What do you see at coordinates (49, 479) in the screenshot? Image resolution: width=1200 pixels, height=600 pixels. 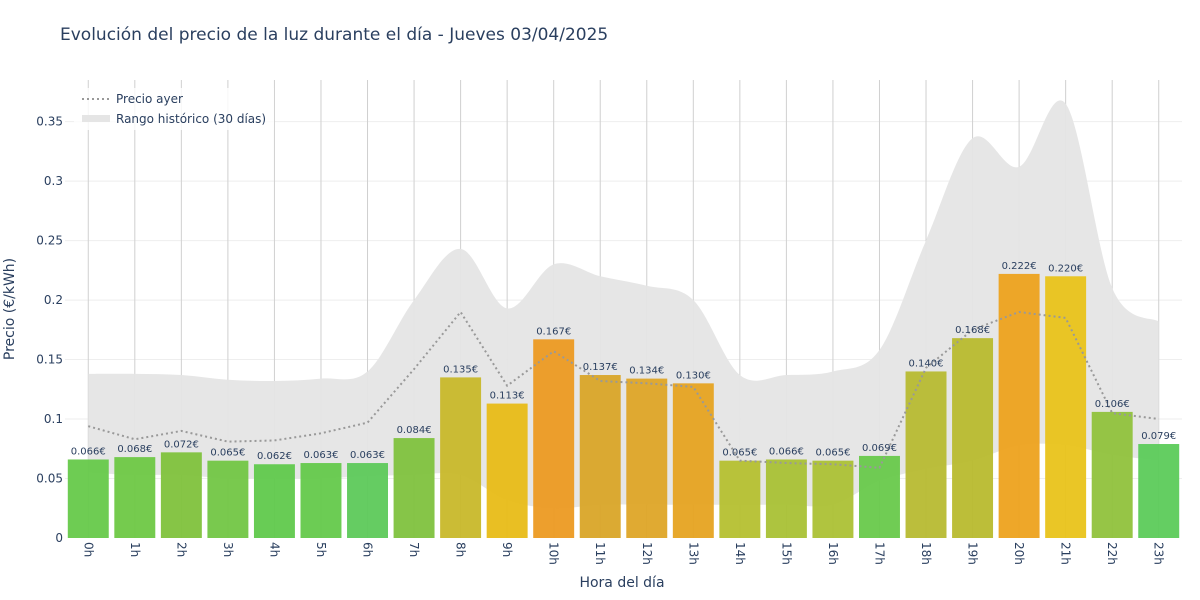 I see `y-tick-label: 0.05` at bounding box center [49, 479].